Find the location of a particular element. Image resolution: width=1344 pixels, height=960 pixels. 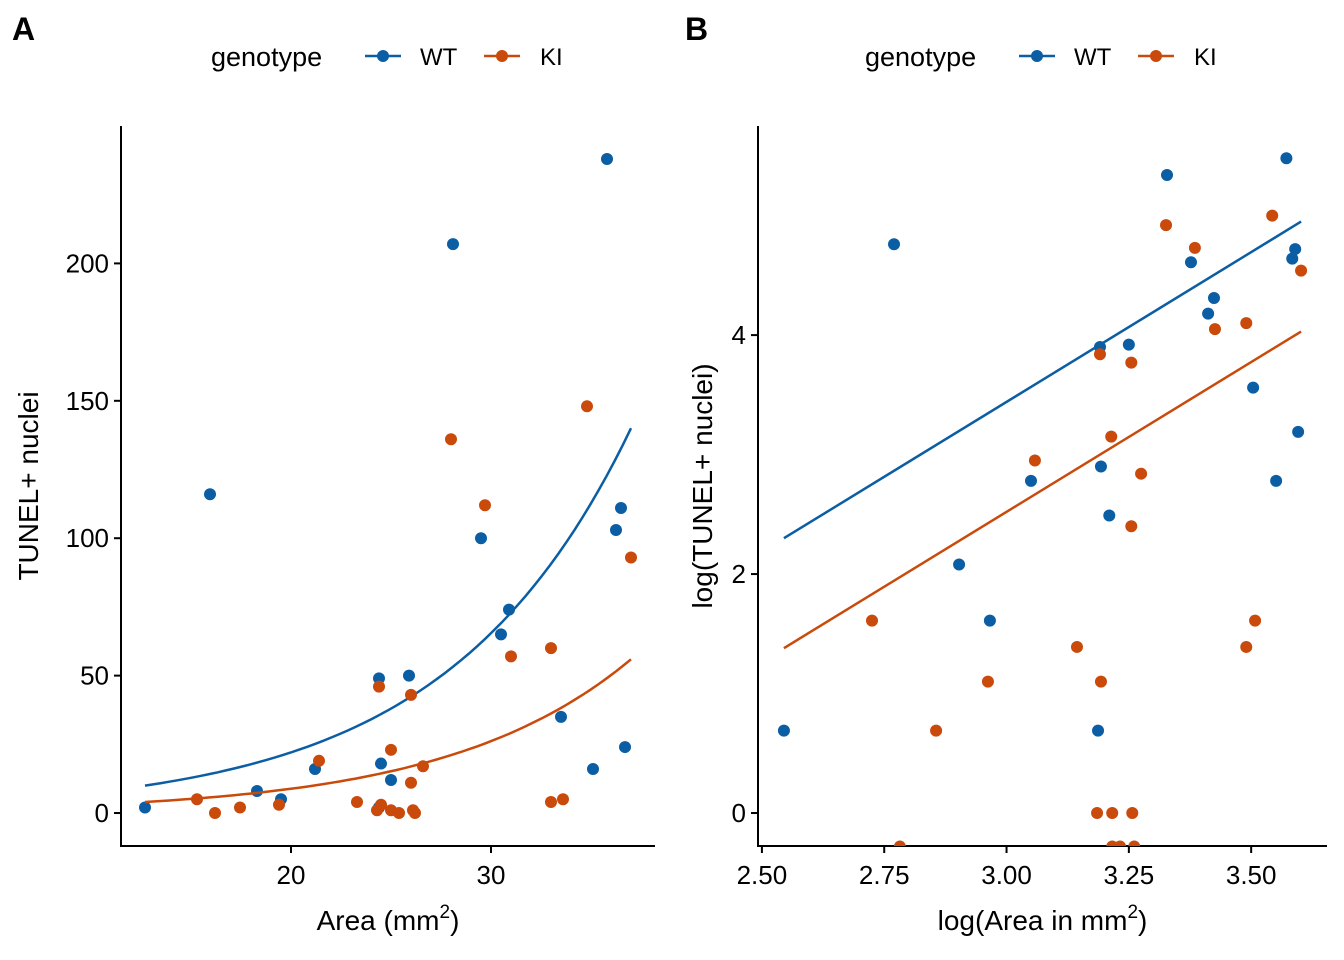

x-axis-title: Area (mm2) is located at coordinates (388, 919).